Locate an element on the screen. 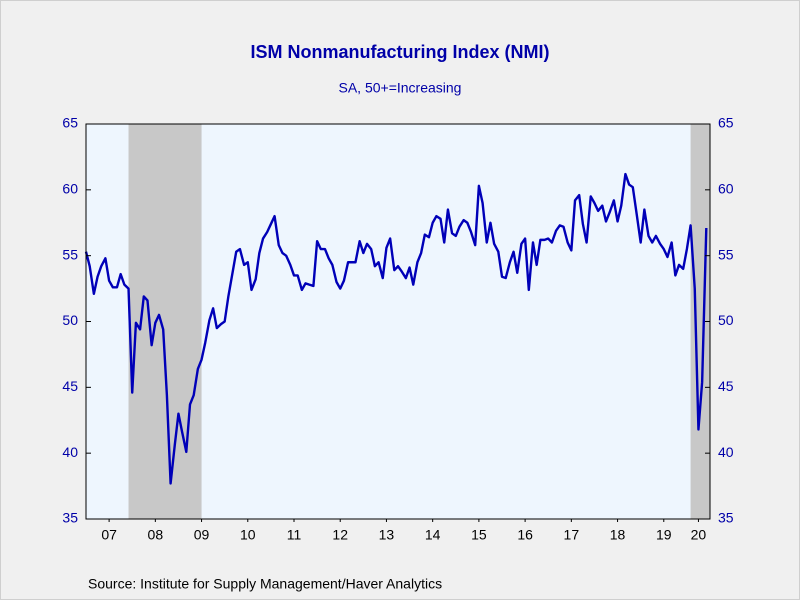 This screenshot has width=800, height=600. x-tick-label: 08 is located at coordinates (156, 535).